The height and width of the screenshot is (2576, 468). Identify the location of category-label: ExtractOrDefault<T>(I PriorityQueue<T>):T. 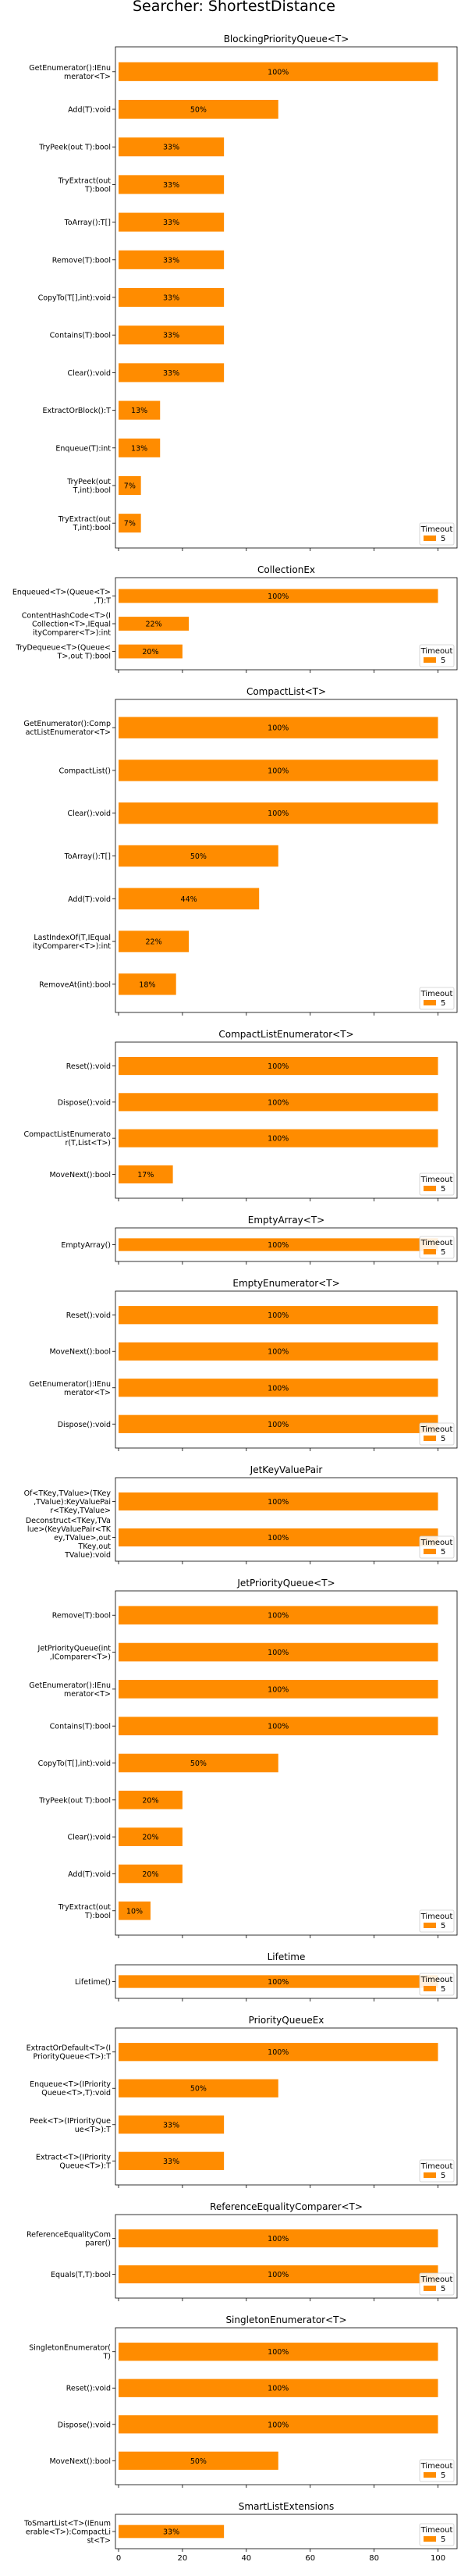
(70, 2053).